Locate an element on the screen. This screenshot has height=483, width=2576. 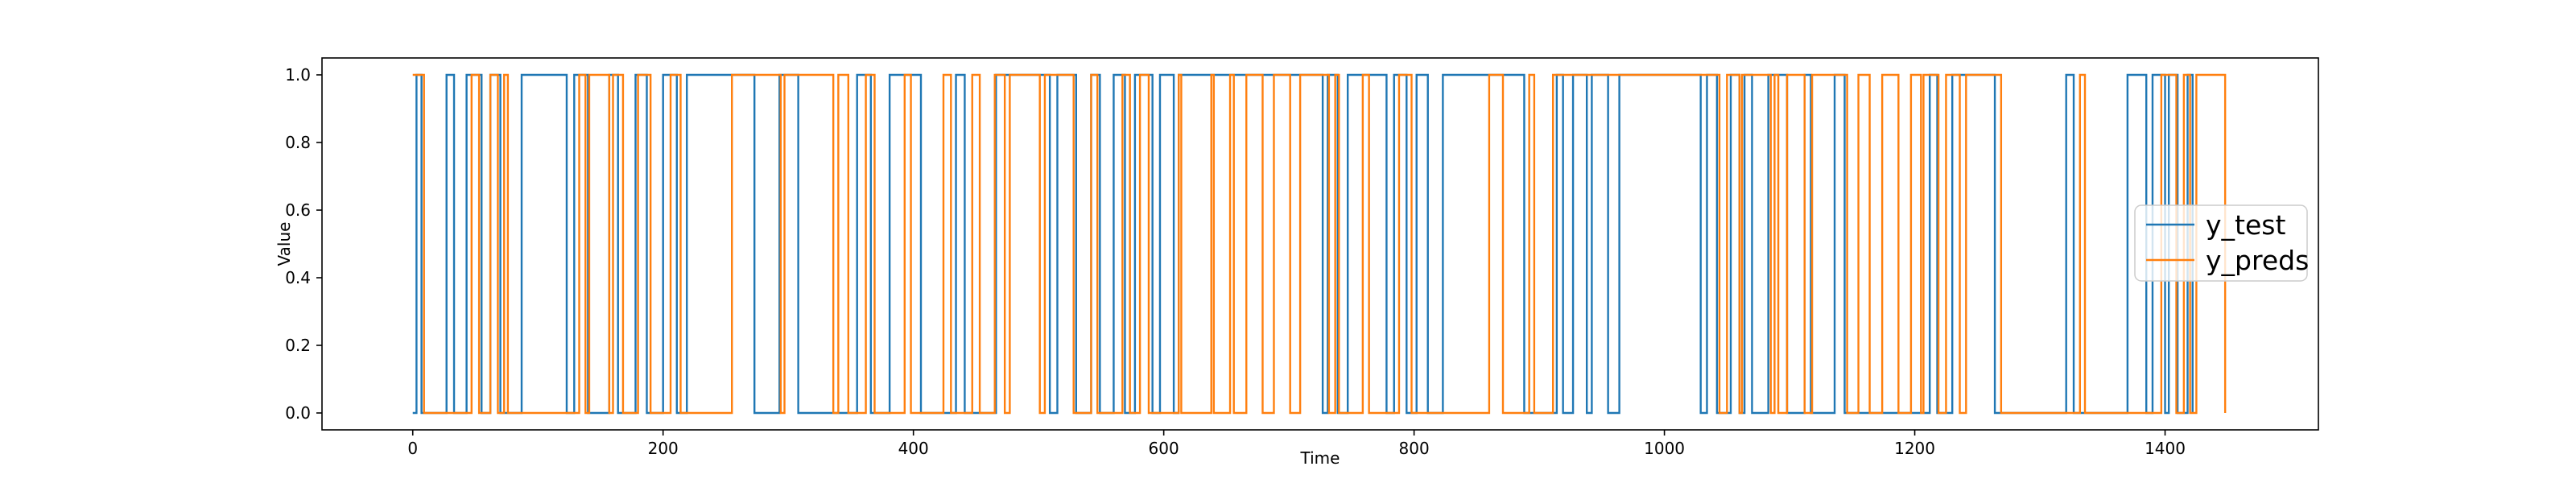
y-tick-label: 0.0 is located at coordinates (298, 413).